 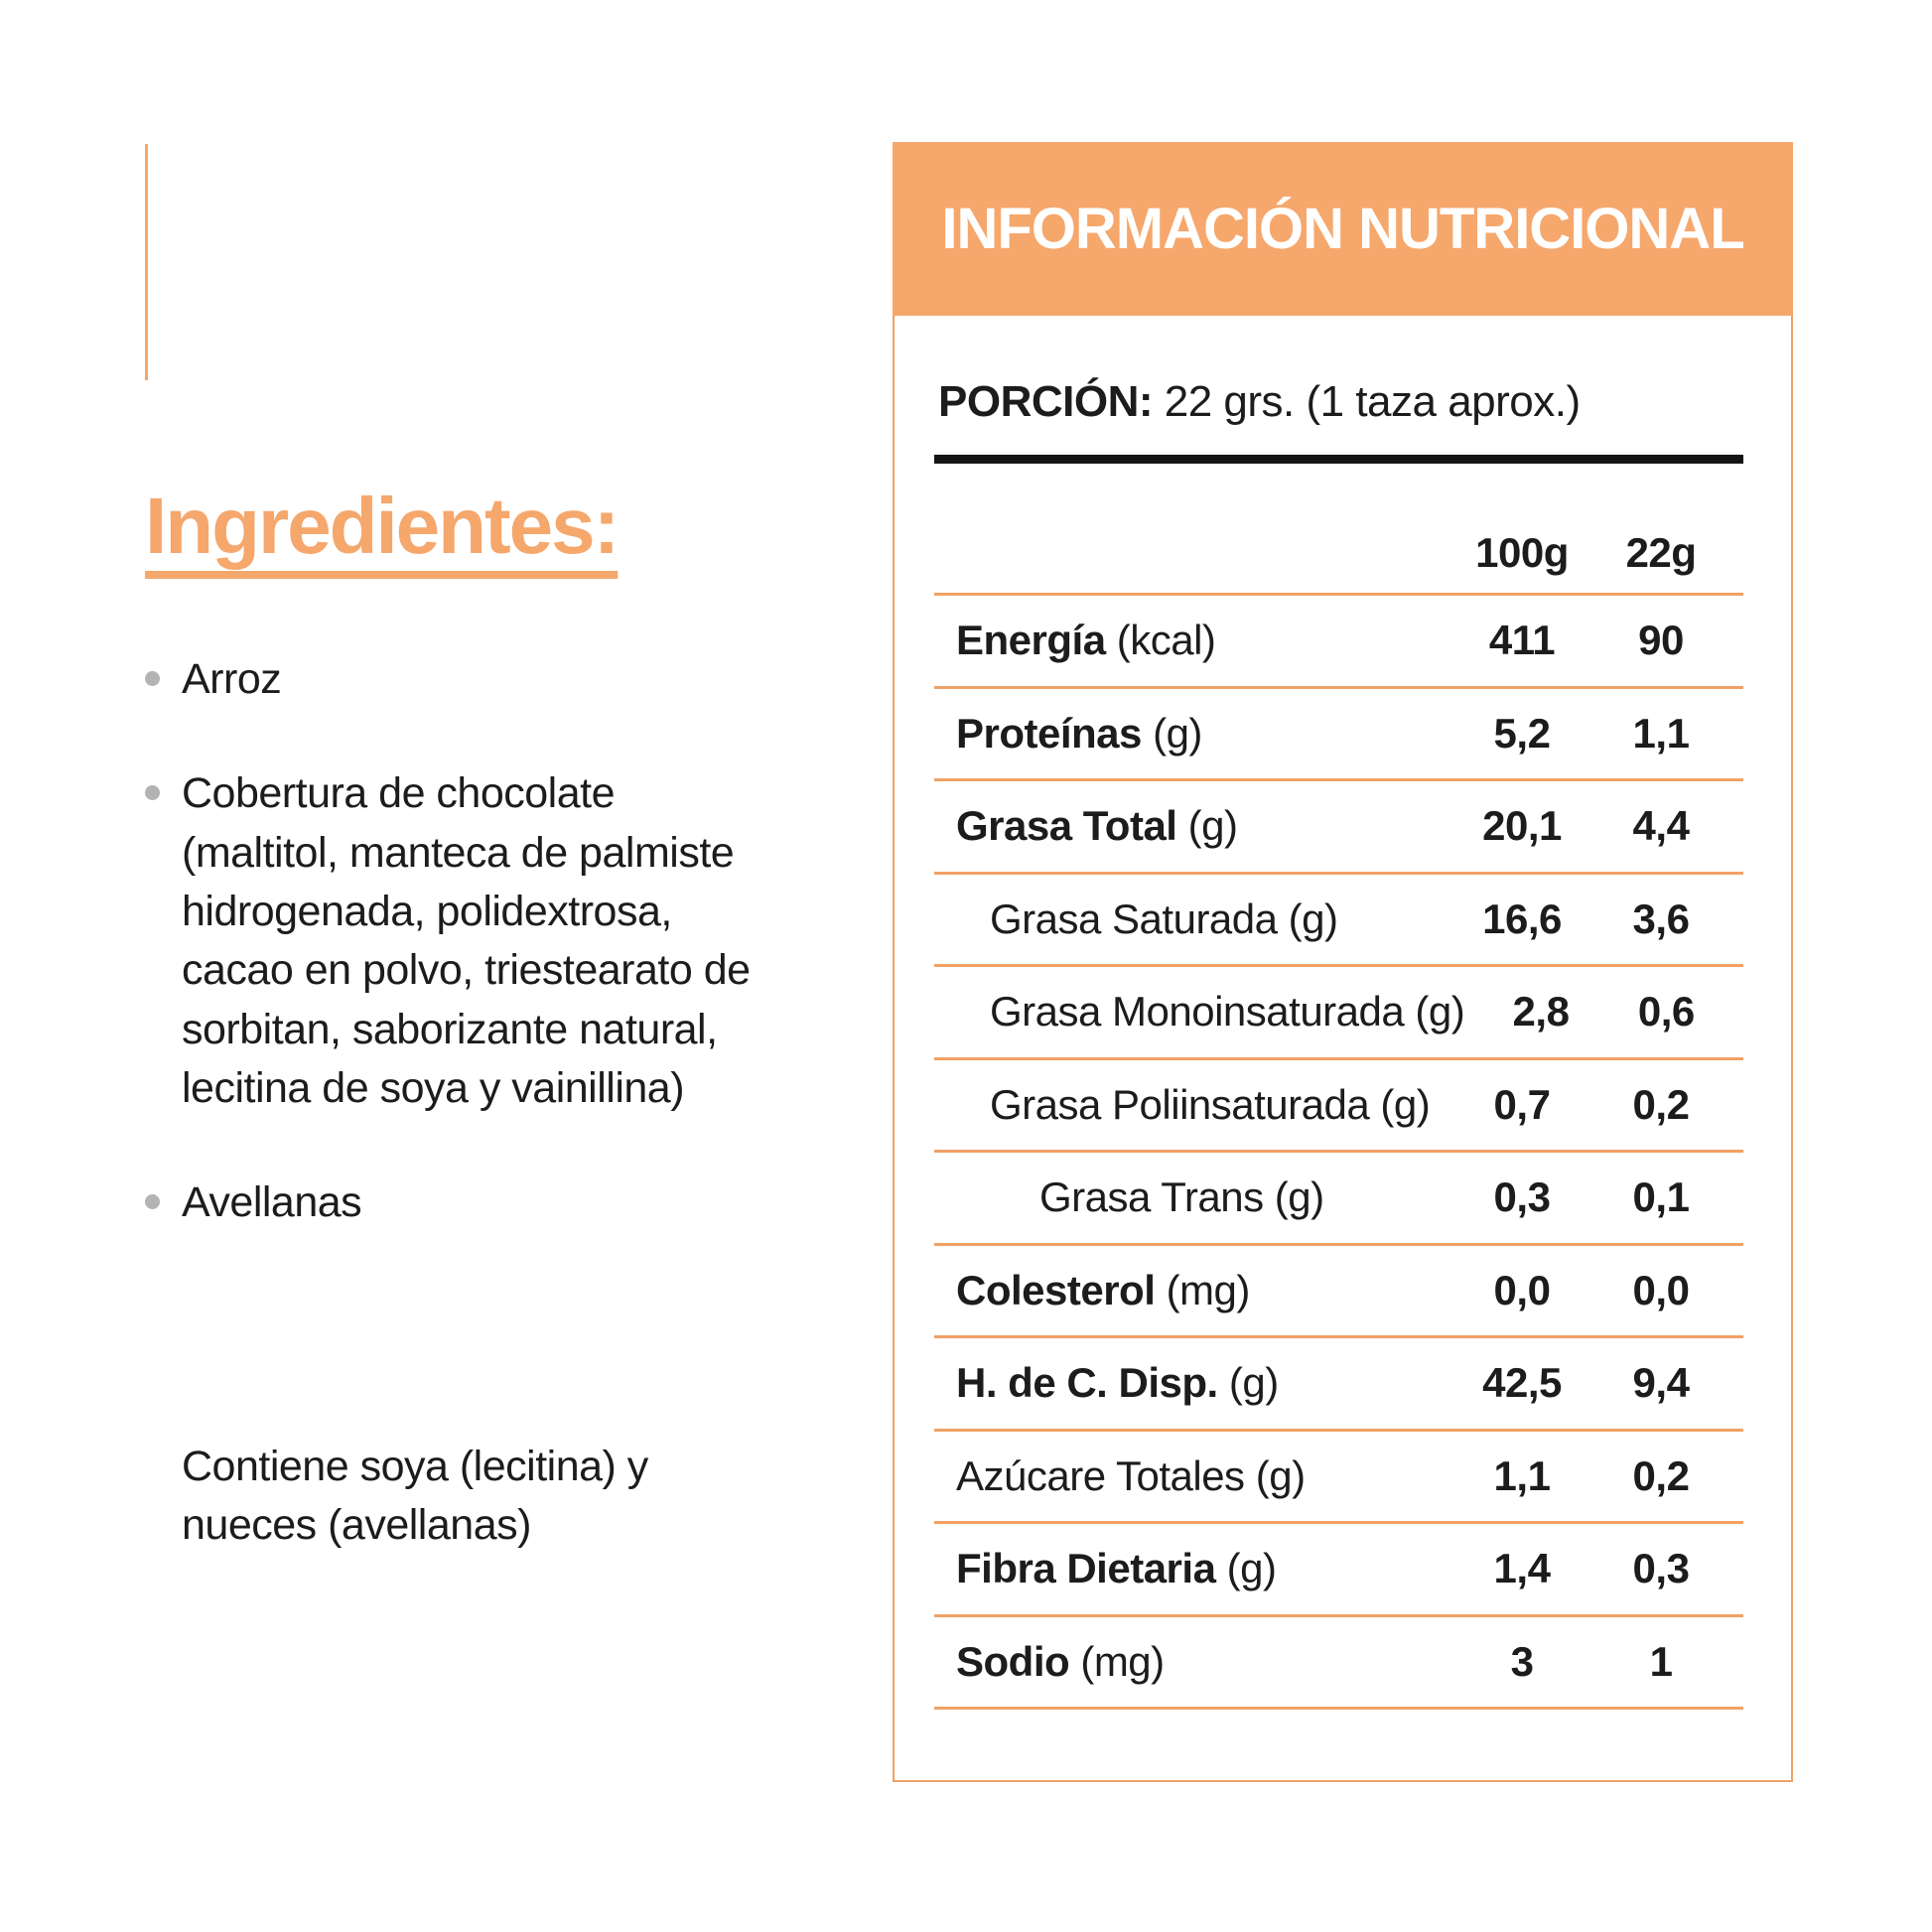 I want to click on row-label: Colesterol (mg), so click(x=1197, y=1290).